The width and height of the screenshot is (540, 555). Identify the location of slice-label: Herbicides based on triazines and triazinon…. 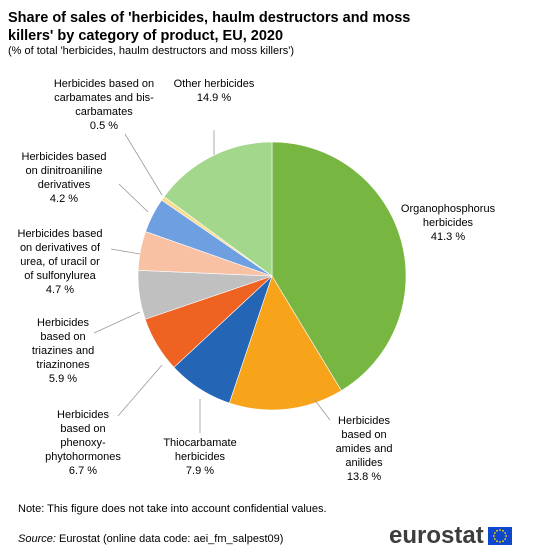
(63, 351).